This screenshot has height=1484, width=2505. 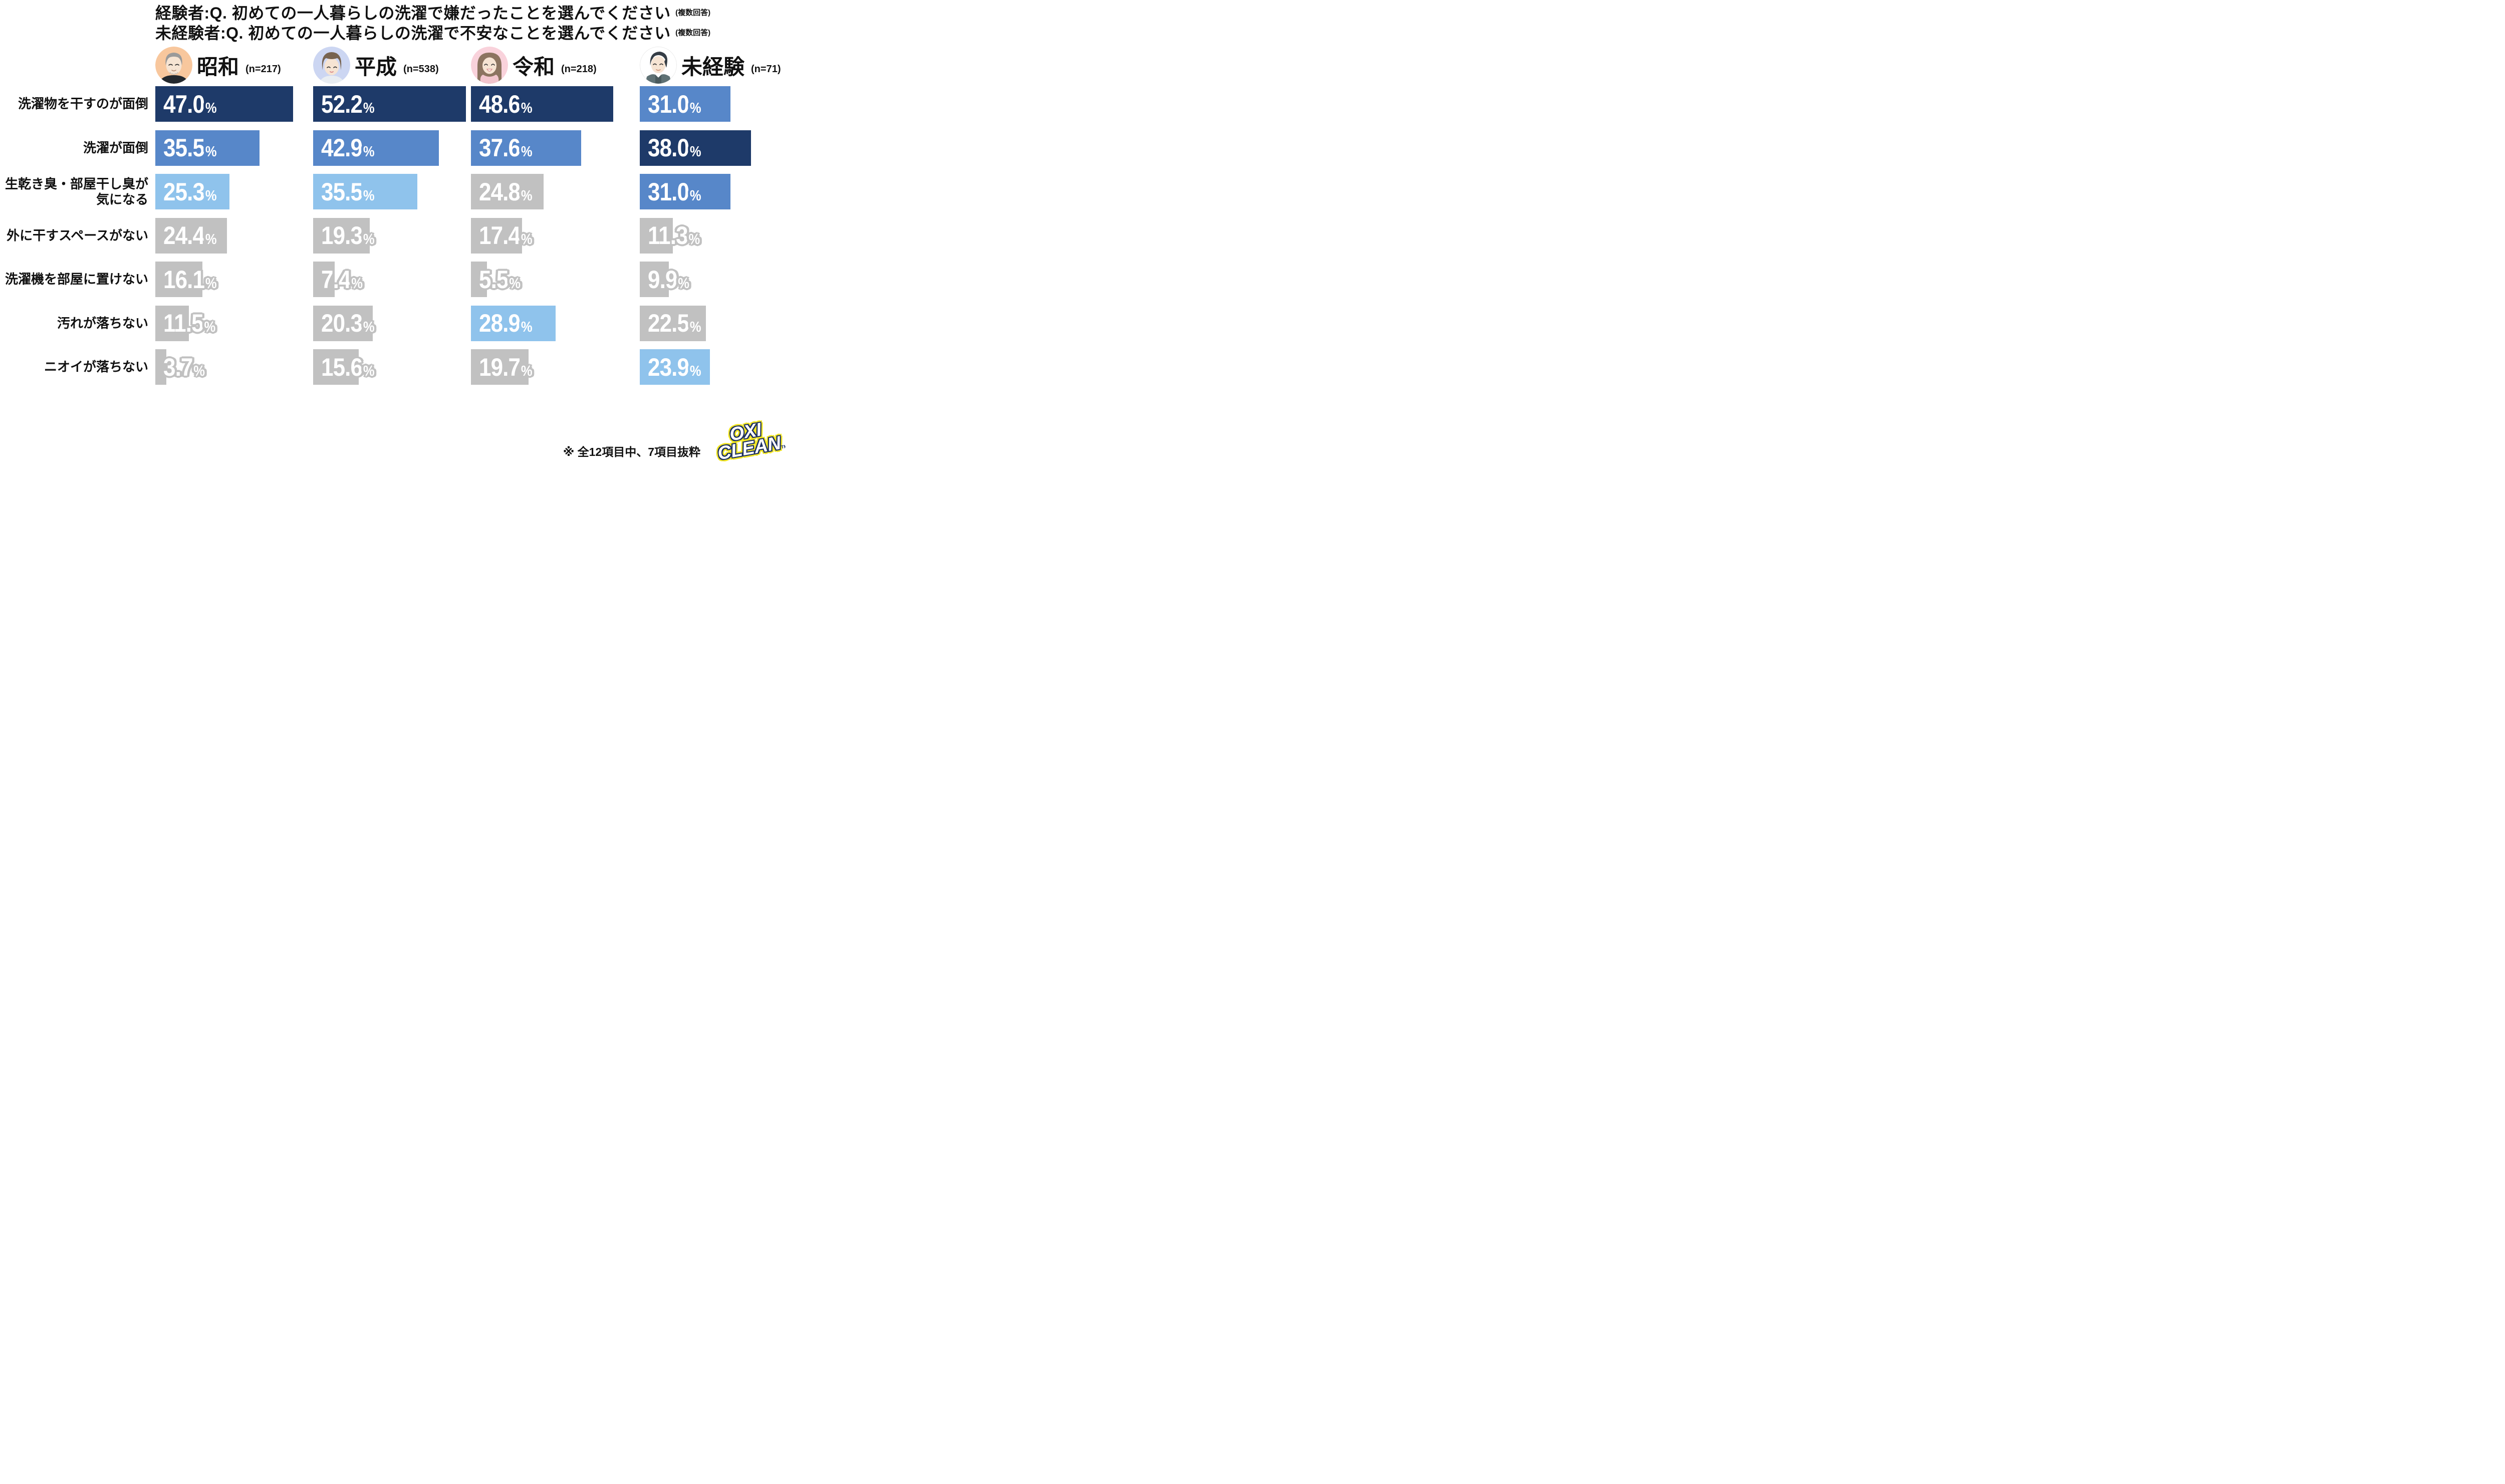 I want to click on bar-value: 25.3%, so click(x=190, y=191).